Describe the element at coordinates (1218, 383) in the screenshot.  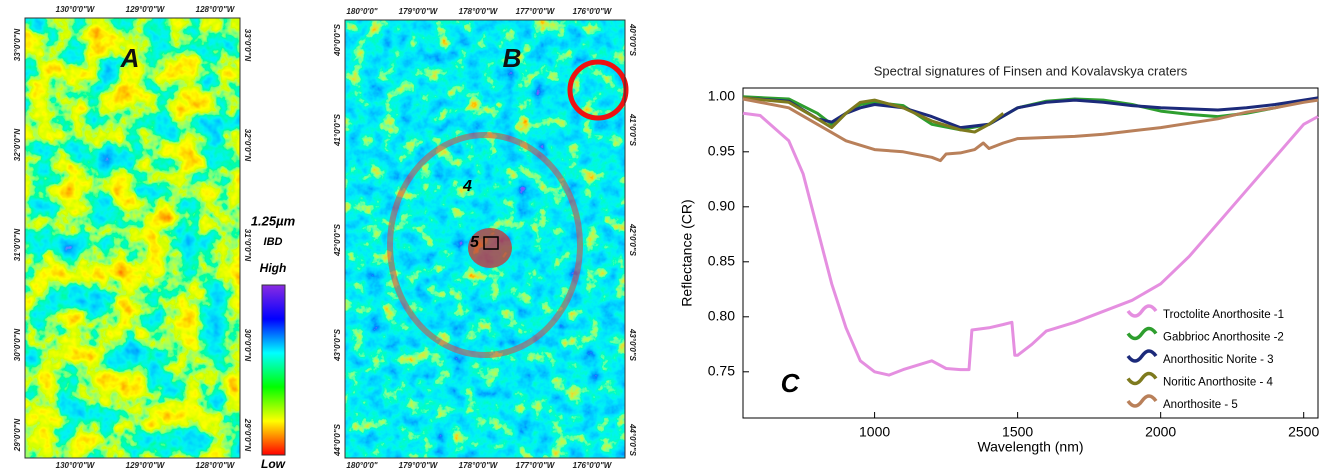
I see `legend-label: Noritic Anorthosite - 4` at that location.